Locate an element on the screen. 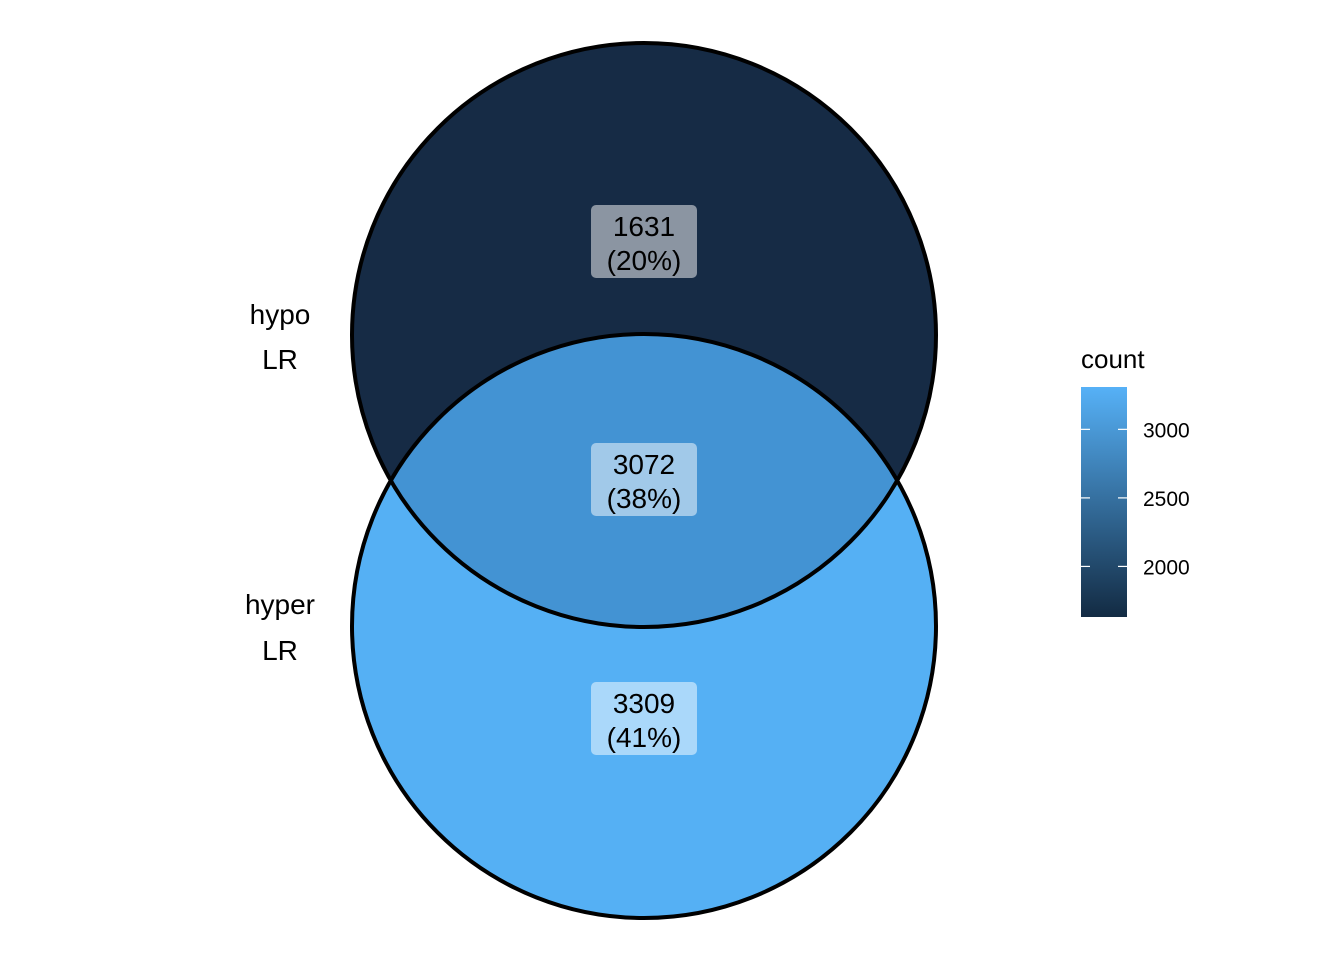  label-box-hypo-only is located at coordinates (644, 241).